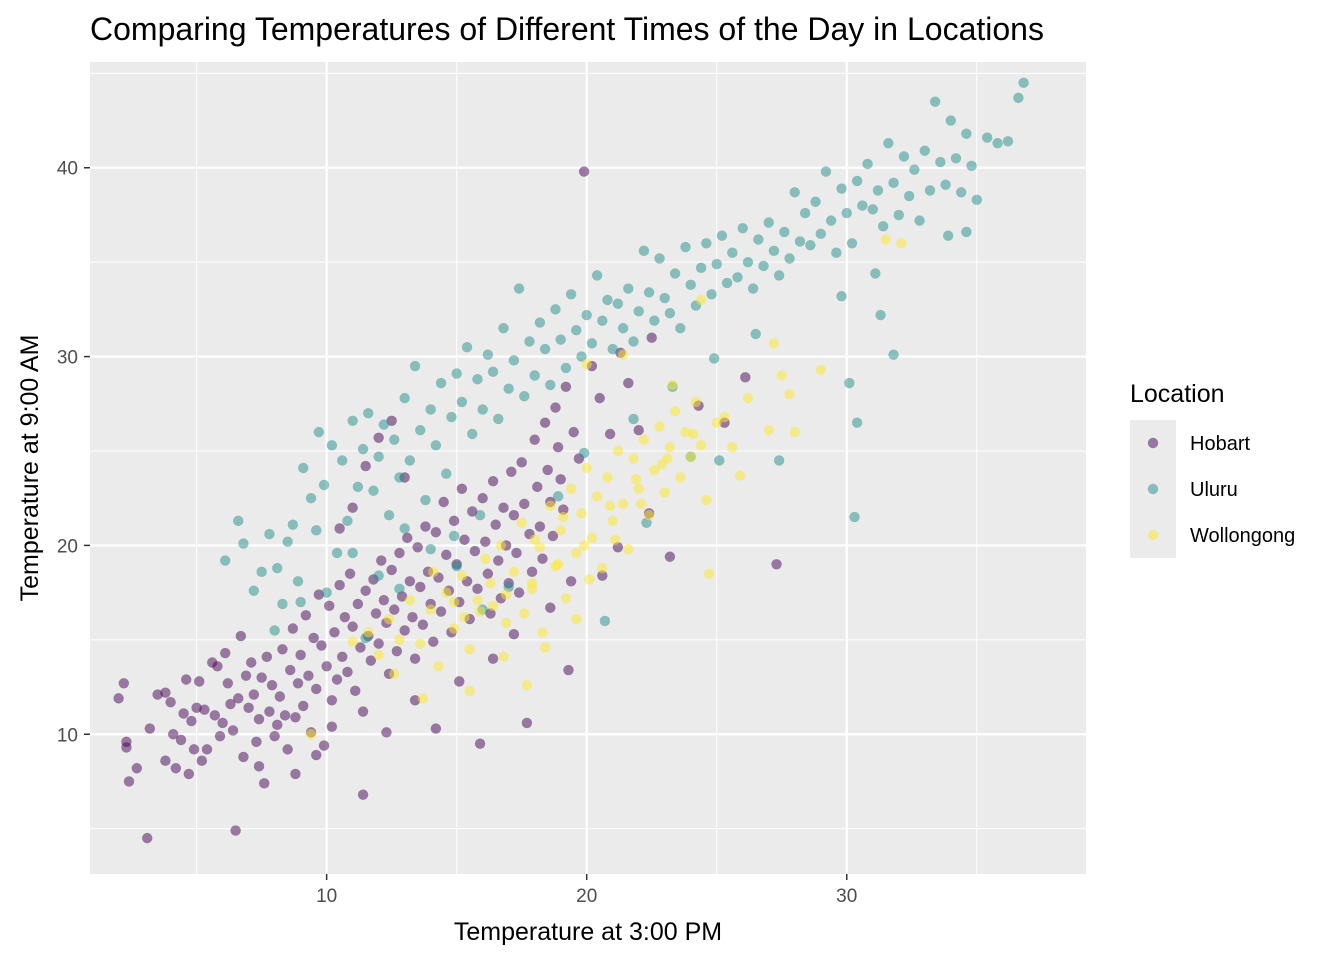 This screenshot has width=1344, height=960. I want to click on y-tick-label: 10, so click(67, 735).